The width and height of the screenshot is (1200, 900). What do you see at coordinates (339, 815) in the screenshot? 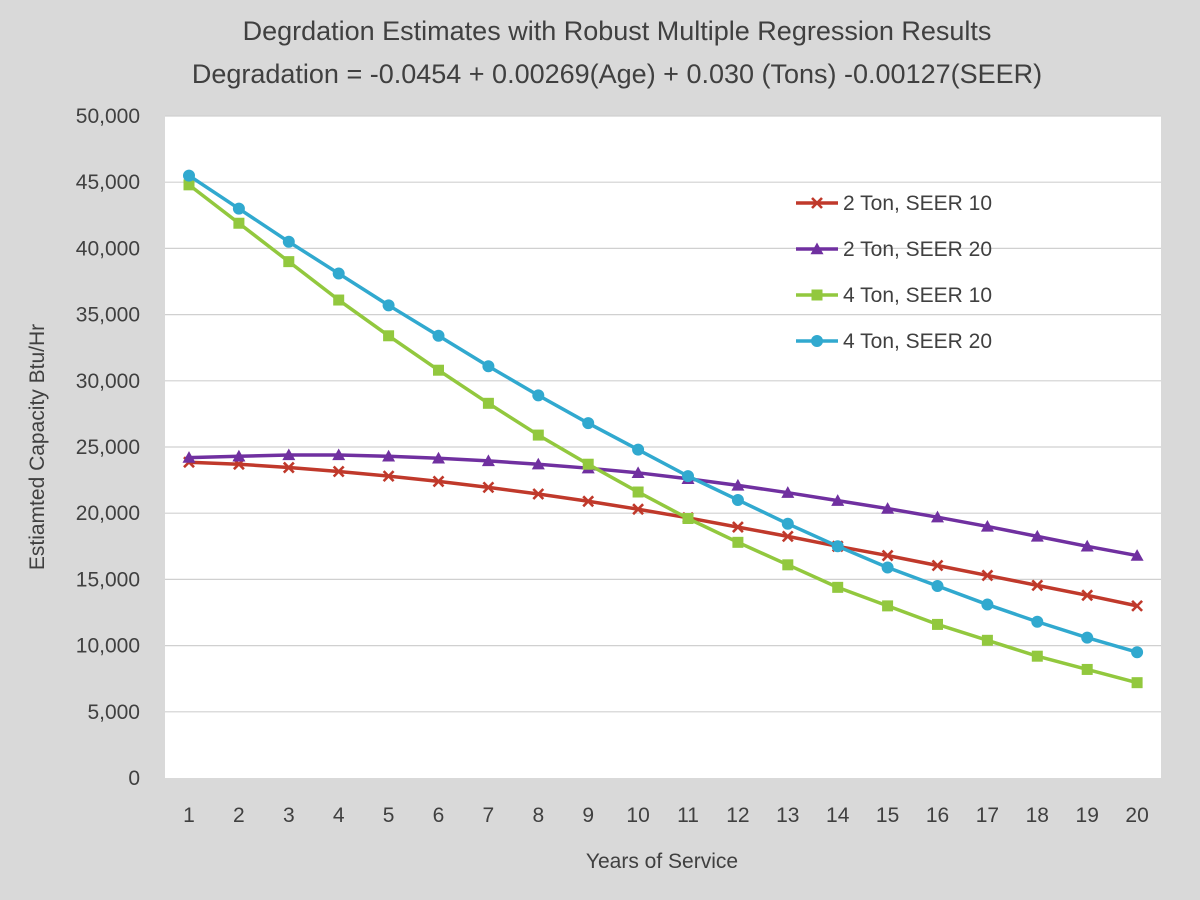
I see `x-tick-label: 4` at bounding box center [339, 815].